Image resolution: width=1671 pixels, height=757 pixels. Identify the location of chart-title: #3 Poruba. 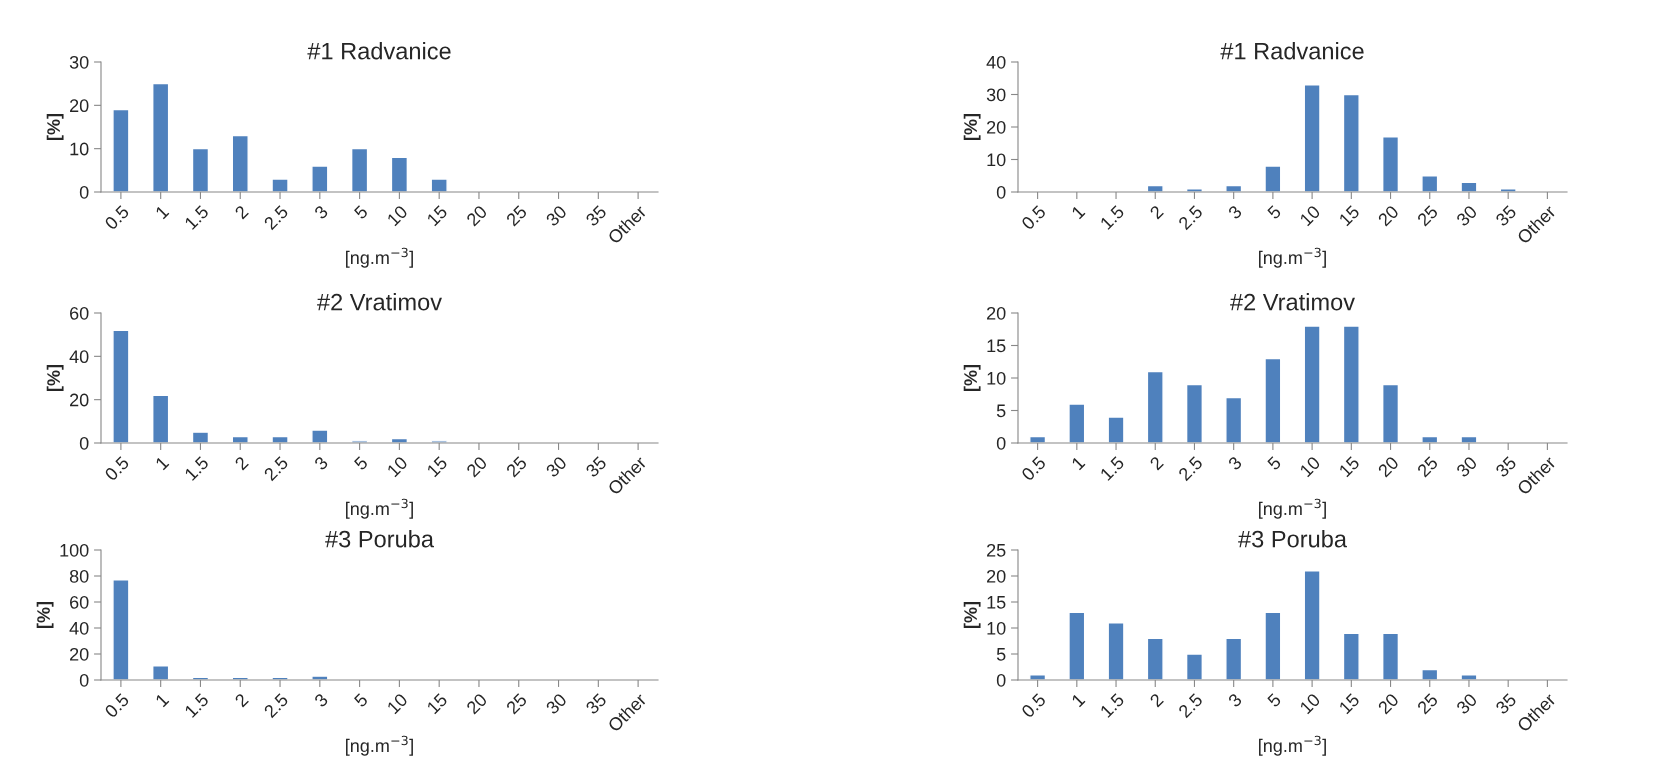
(379, 539).